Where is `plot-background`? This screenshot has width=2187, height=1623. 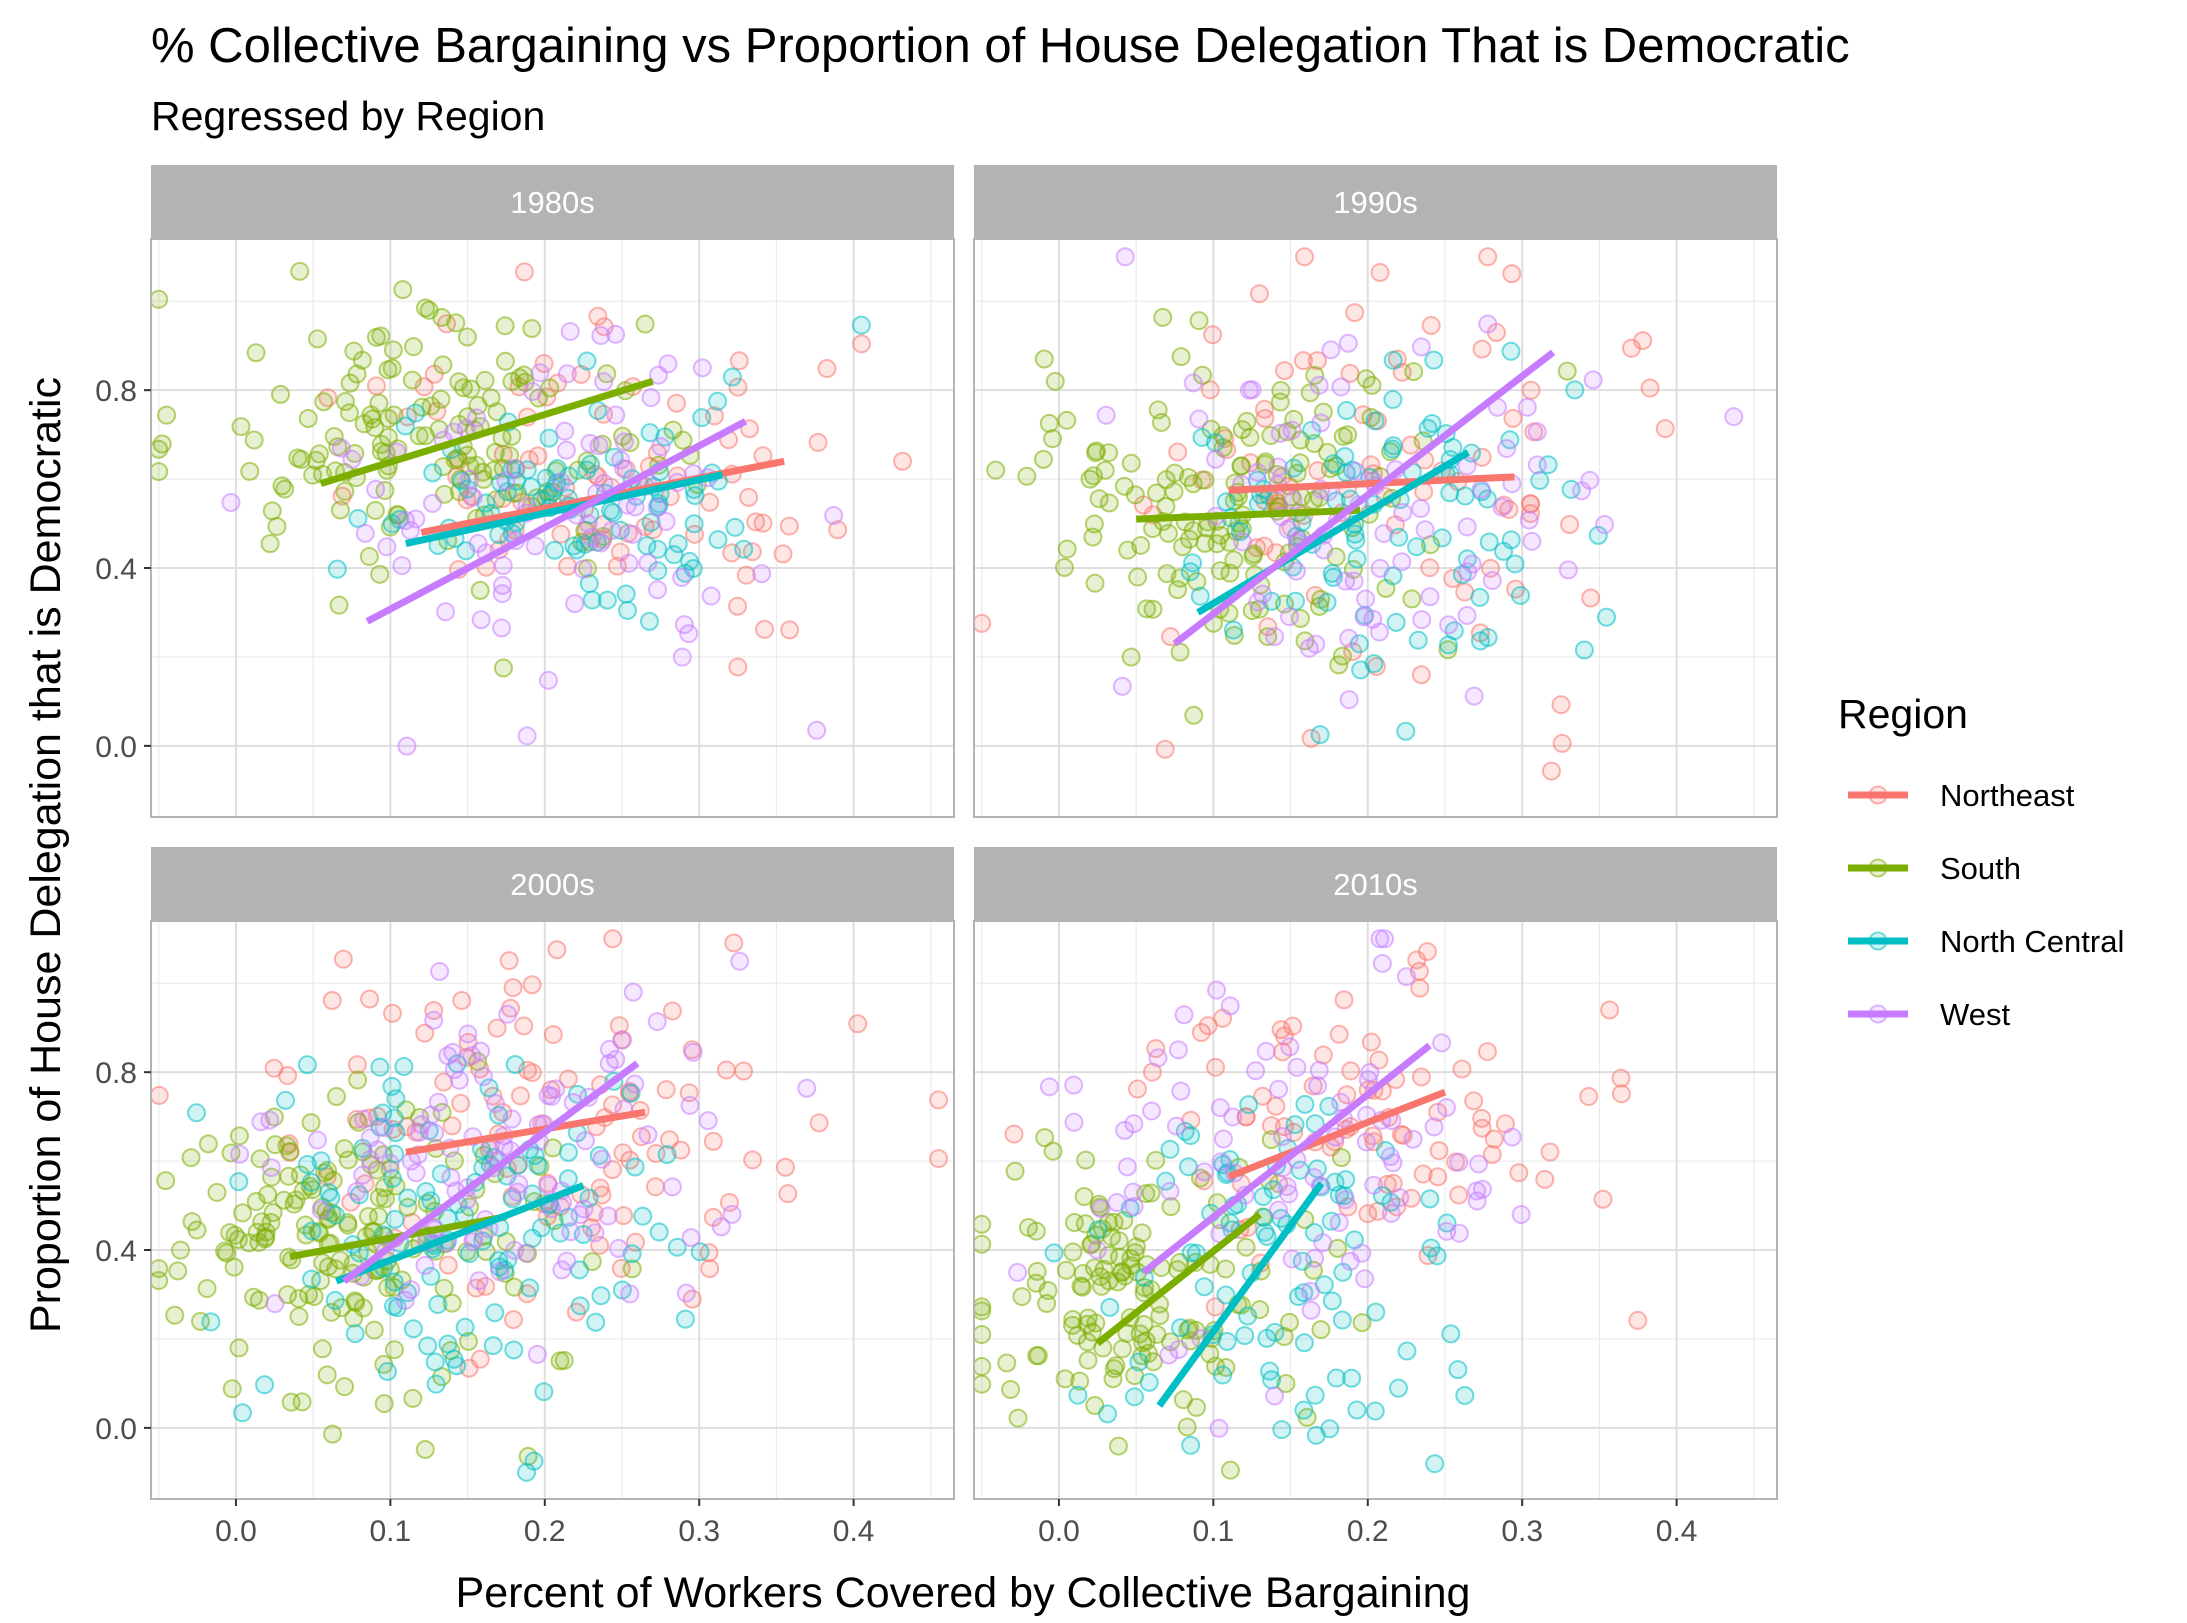 plot-background is located at coordinates (1375, 528).